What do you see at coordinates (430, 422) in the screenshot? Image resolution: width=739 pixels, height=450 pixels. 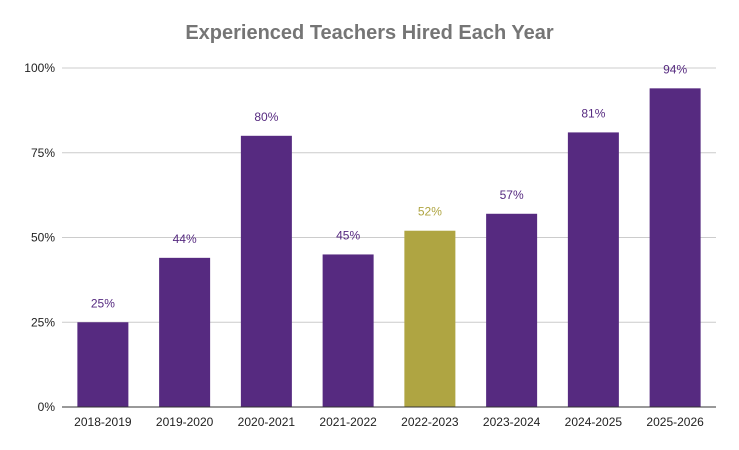 I see `x-tick-label: 2022-2023` at bounding box center [430, 422].